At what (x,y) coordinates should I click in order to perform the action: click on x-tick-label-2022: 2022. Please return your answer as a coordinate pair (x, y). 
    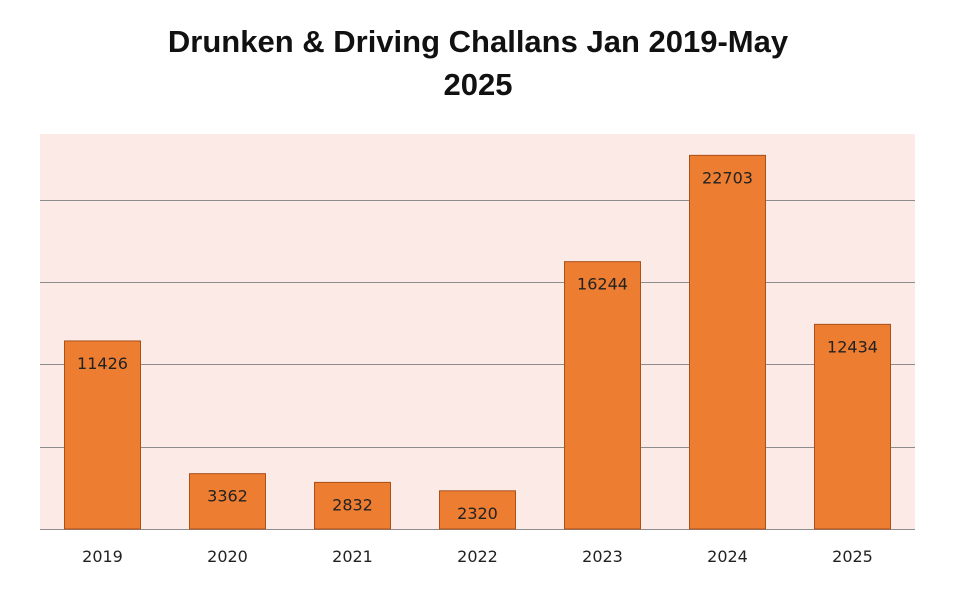
    Looking at the image, I should click on (477, 556).